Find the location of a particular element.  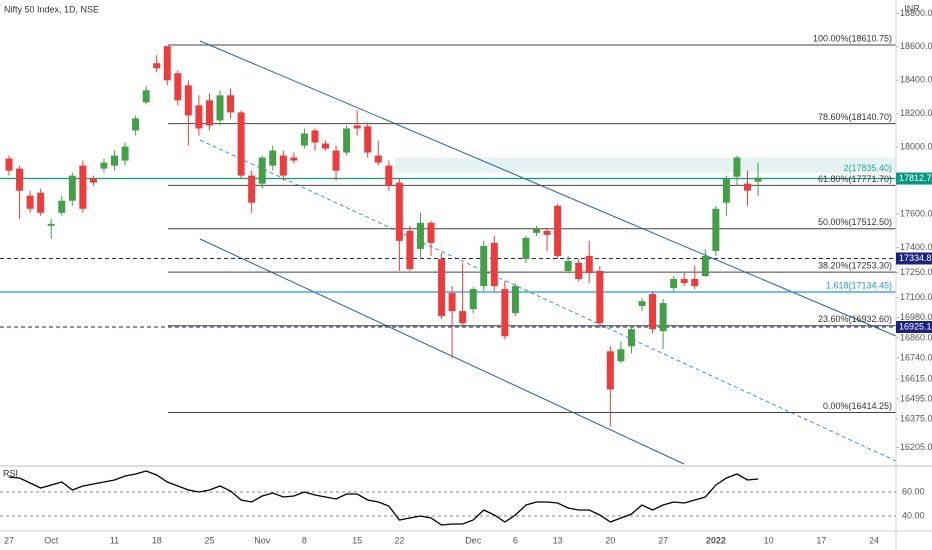

y-tick-label: 18200.00 is located at coordinates (916, 113).